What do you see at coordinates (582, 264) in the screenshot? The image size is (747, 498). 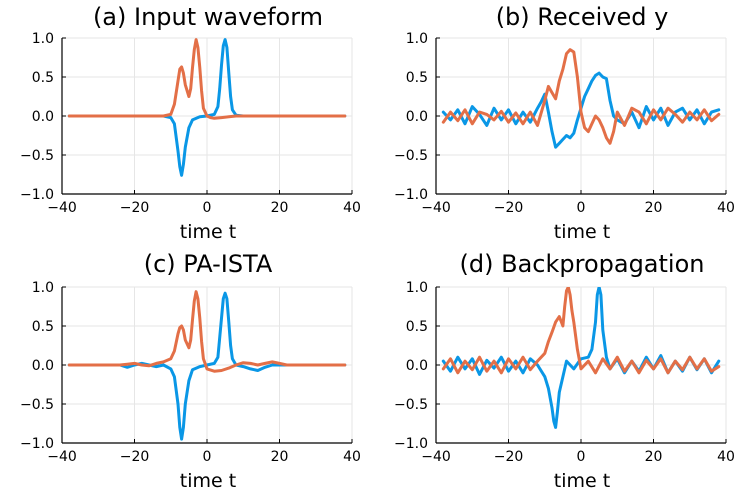 I see `panel-title: (d) Backpropagation` at bounding box center [582, 264].